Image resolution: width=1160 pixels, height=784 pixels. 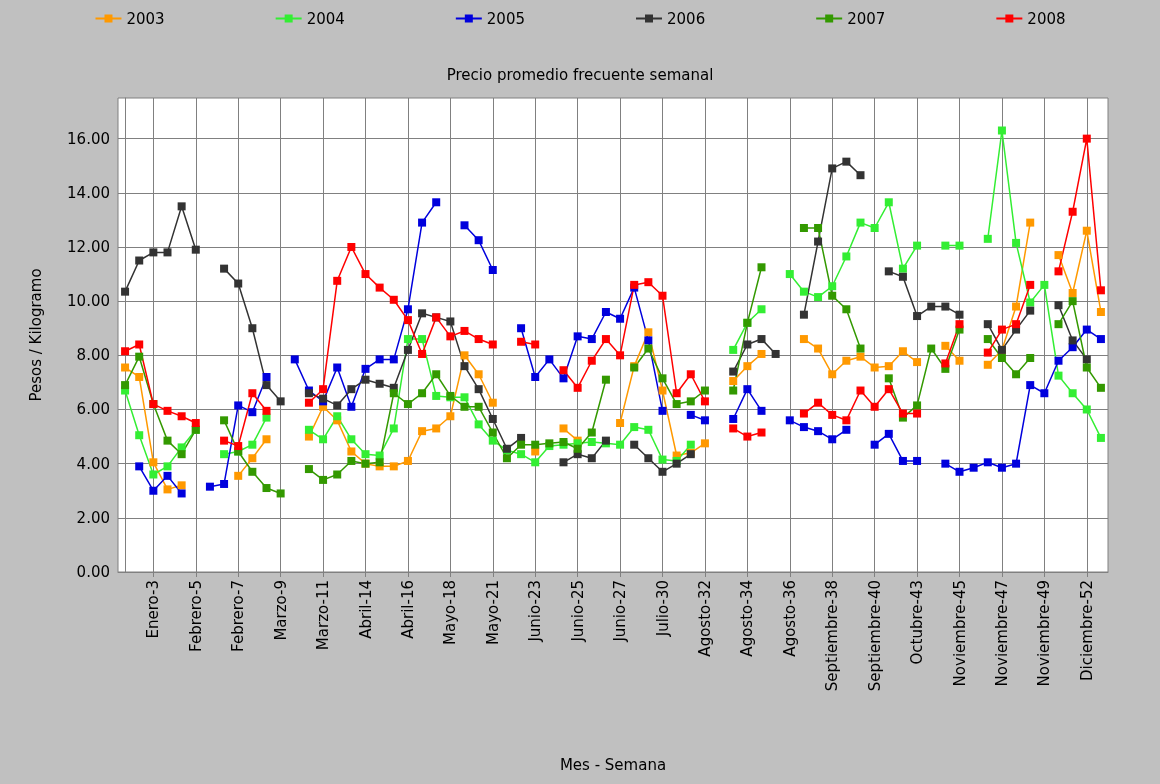 I want to click on legend-label: 2008, so click(x=1046, y=18).